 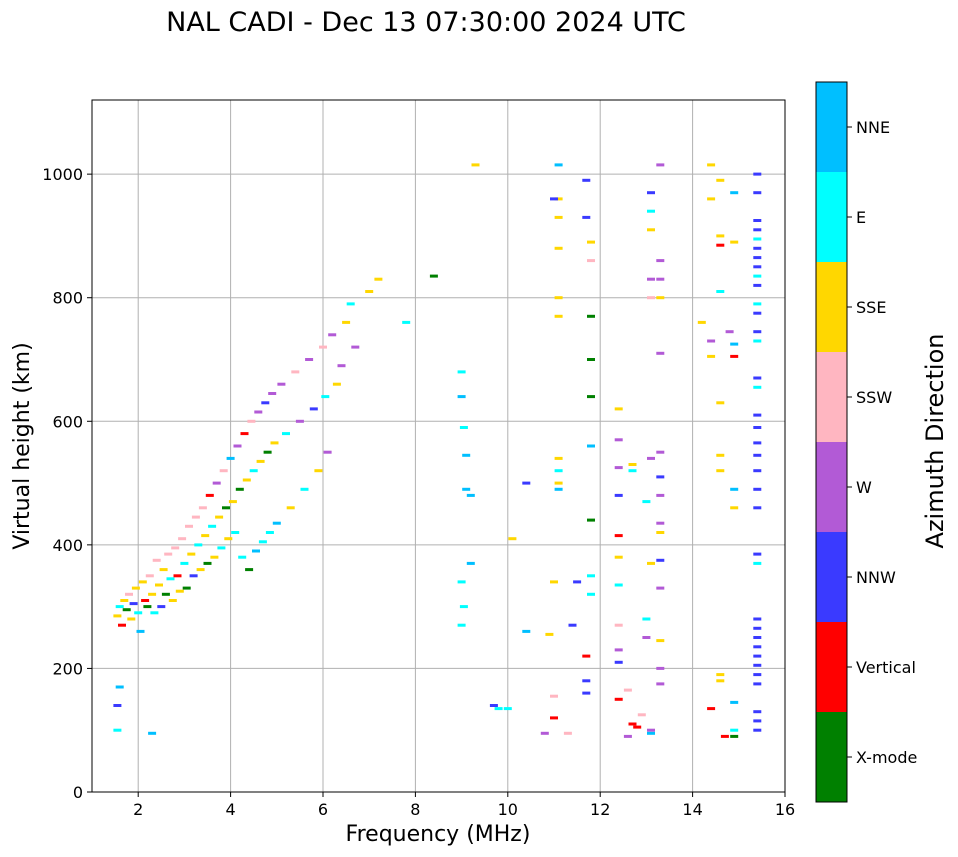 What do you see at coordinates (508, 809) in the screenshot?
I see `x-tick-label: 10` at bounding box center [508, 809].